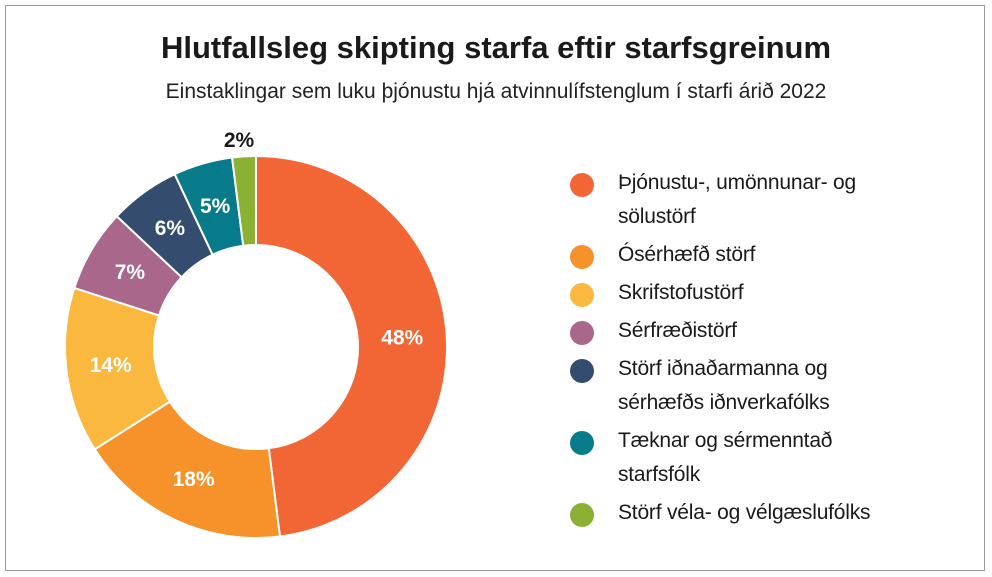 This screenshot has width=992, height=577. Describe the element at coordinates (737, 182) in the screenshot. I see `legend-label-line: Þjónustu-, umönnunar- og` at that location.